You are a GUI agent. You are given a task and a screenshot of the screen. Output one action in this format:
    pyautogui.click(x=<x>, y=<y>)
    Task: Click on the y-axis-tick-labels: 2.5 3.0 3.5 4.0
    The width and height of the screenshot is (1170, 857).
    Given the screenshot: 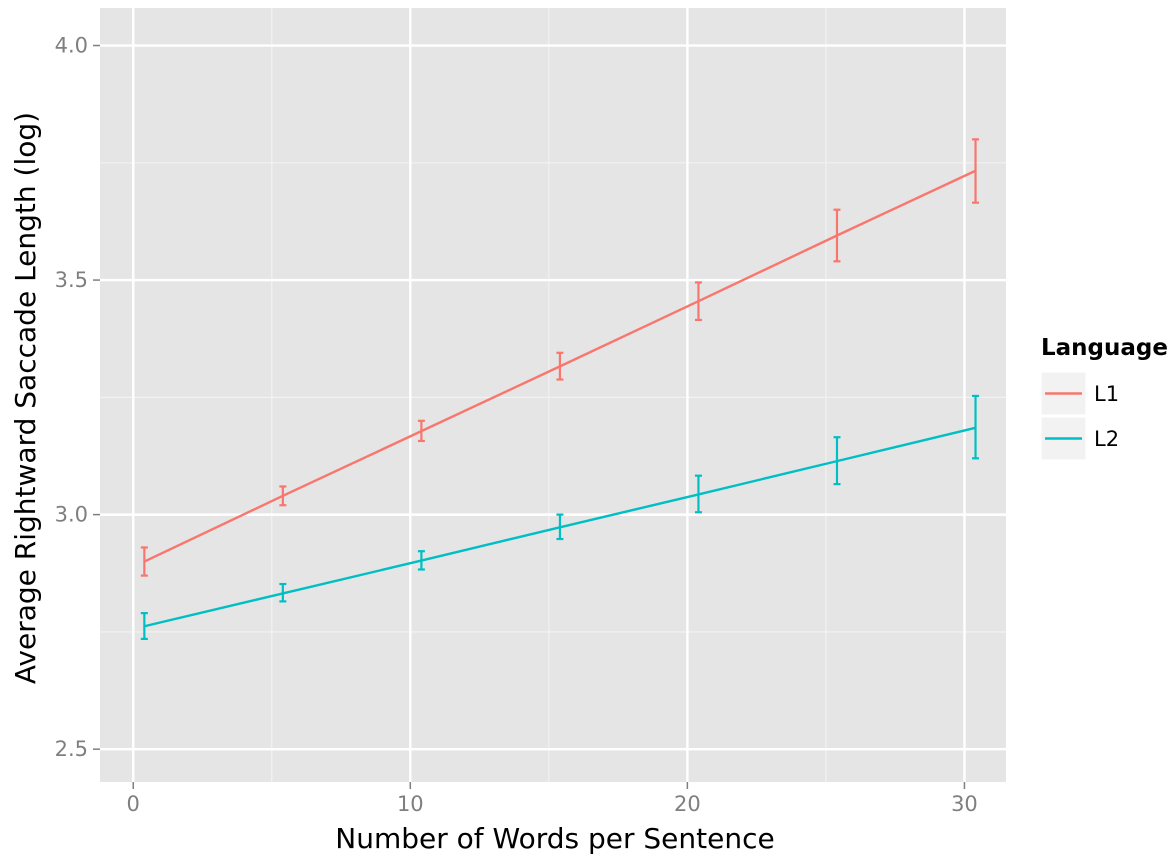 What is the action you would take?
    pyautogui.click(x=71, y=398)
    